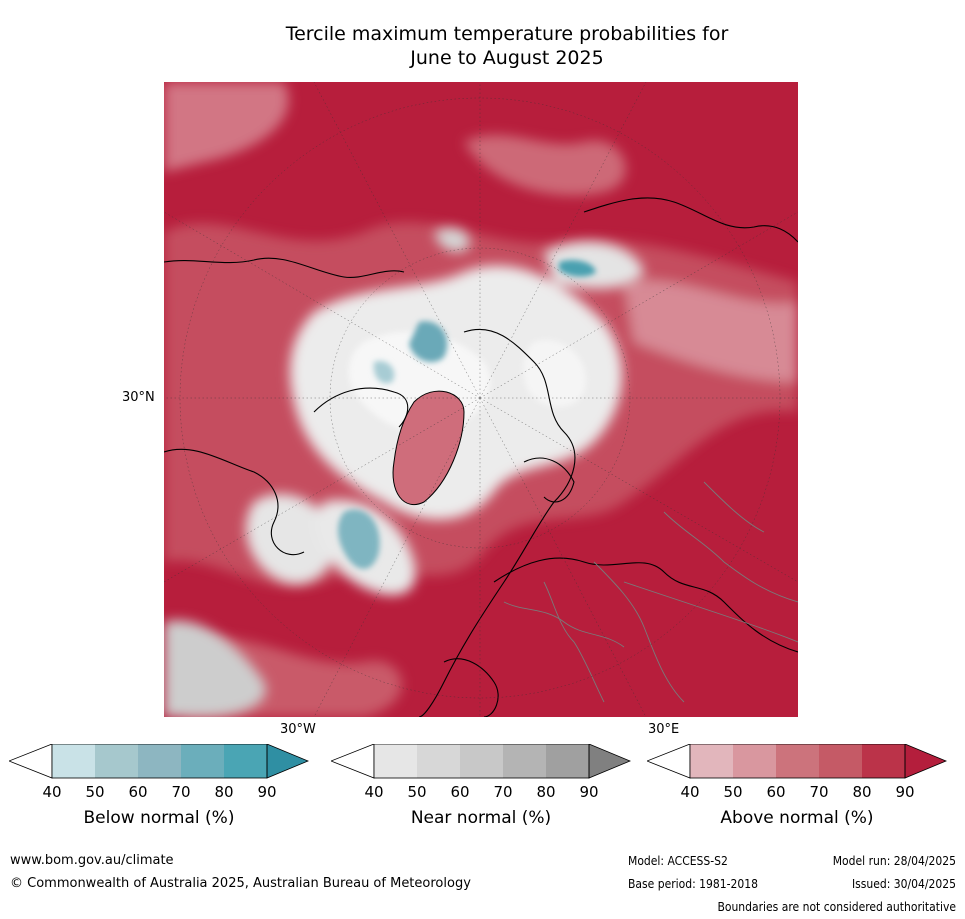 This screenshot has height=919, width=965. I want to click on colorbar-above-extend-high, so click(925, 761).